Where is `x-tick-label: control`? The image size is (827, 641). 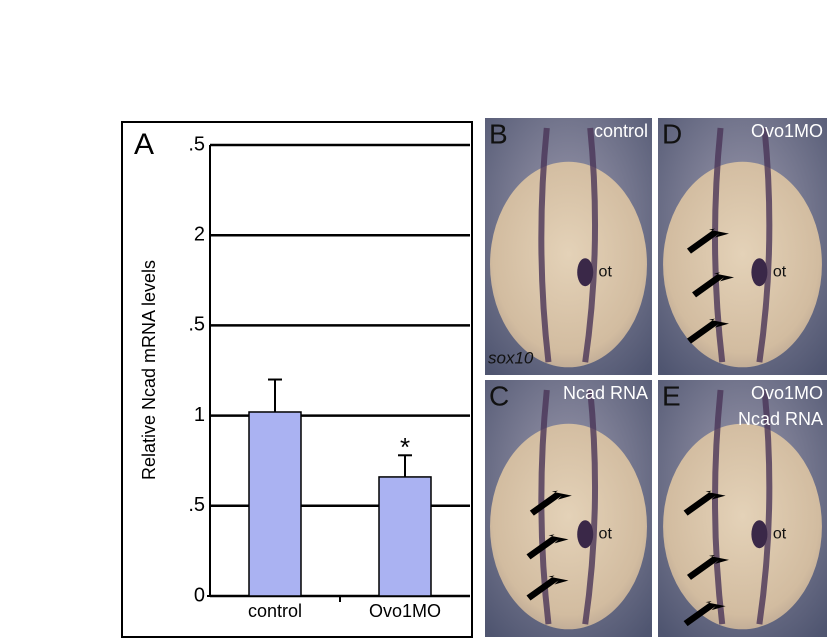
x-tick-label: control is located at coordinates (275, 611).